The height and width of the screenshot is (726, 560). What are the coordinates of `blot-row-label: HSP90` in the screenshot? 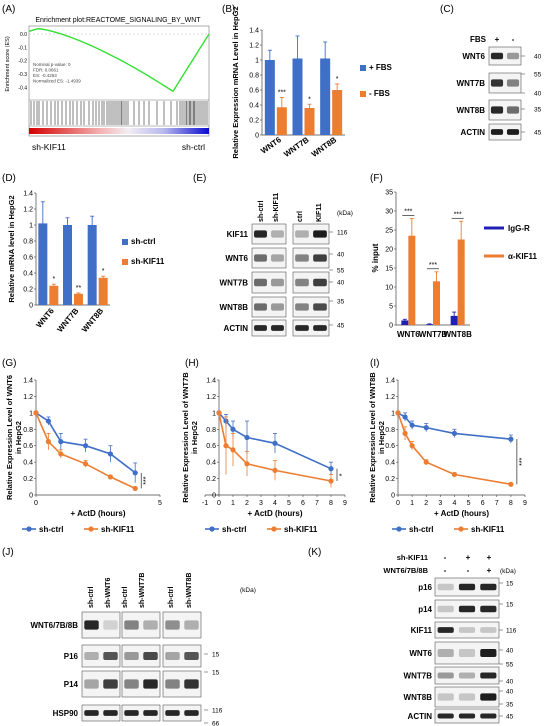 It's located at (66, 713).